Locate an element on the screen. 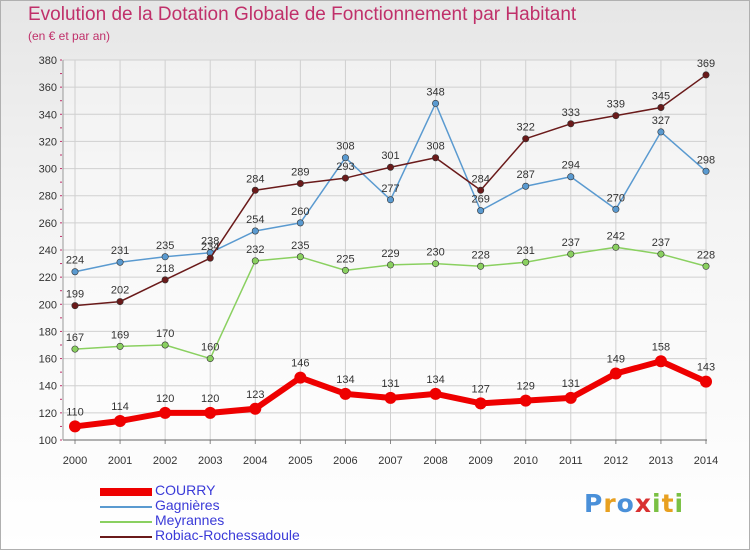 This screenshot has width=750, height=550. data-label: 230 is located at coordinates (435, 253).